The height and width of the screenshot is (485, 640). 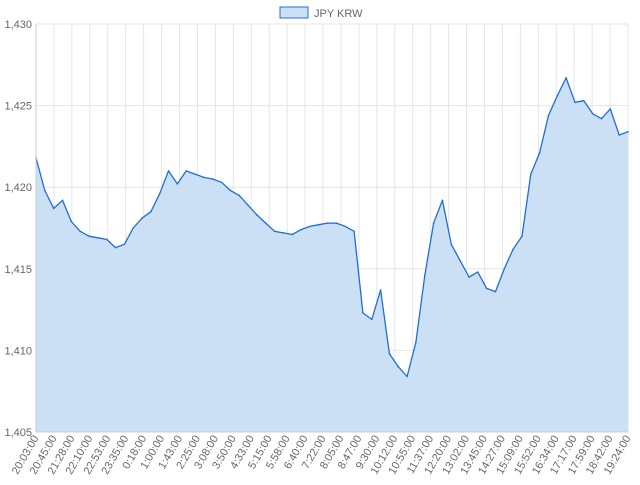 What do you see at coordinates (18, 433) in the screenshot?
I see `y-tick-label: 1,405` at bounding box center [18, 433].